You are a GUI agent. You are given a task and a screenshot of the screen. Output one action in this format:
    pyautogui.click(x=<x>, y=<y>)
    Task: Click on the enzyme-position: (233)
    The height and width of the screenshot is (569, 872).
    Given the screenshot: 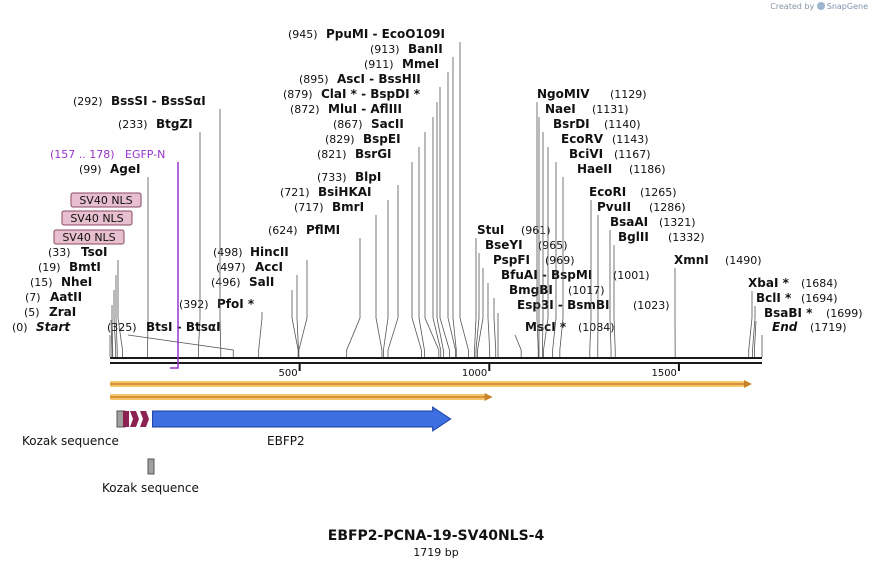 What is the action you would take?
    pyautogui.click(x=133, y=124)
    